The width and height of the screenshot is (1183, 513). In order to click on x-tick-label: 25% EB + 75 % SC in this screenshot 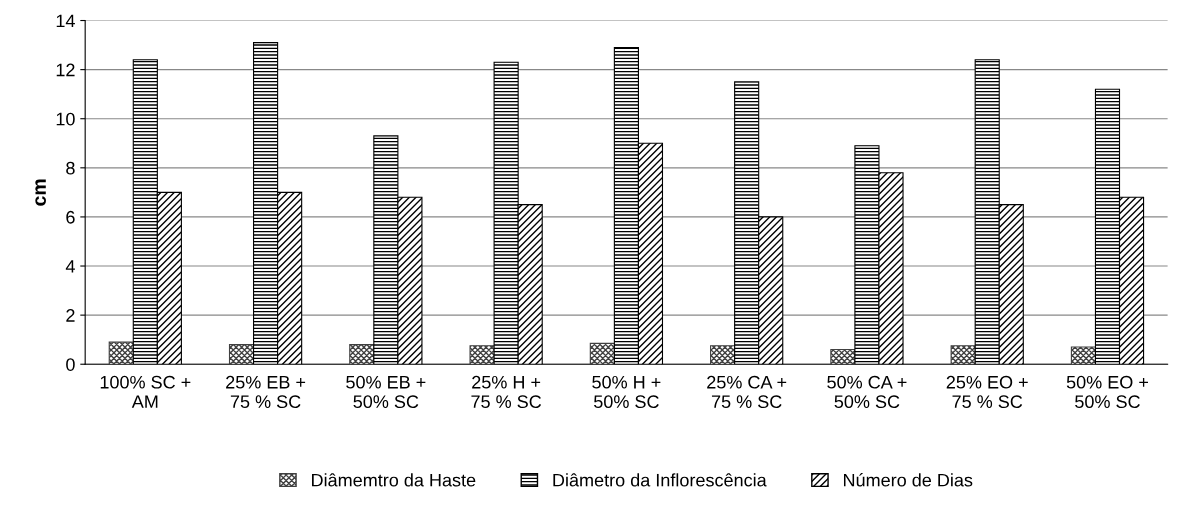, I will do `click(266, 392)`.